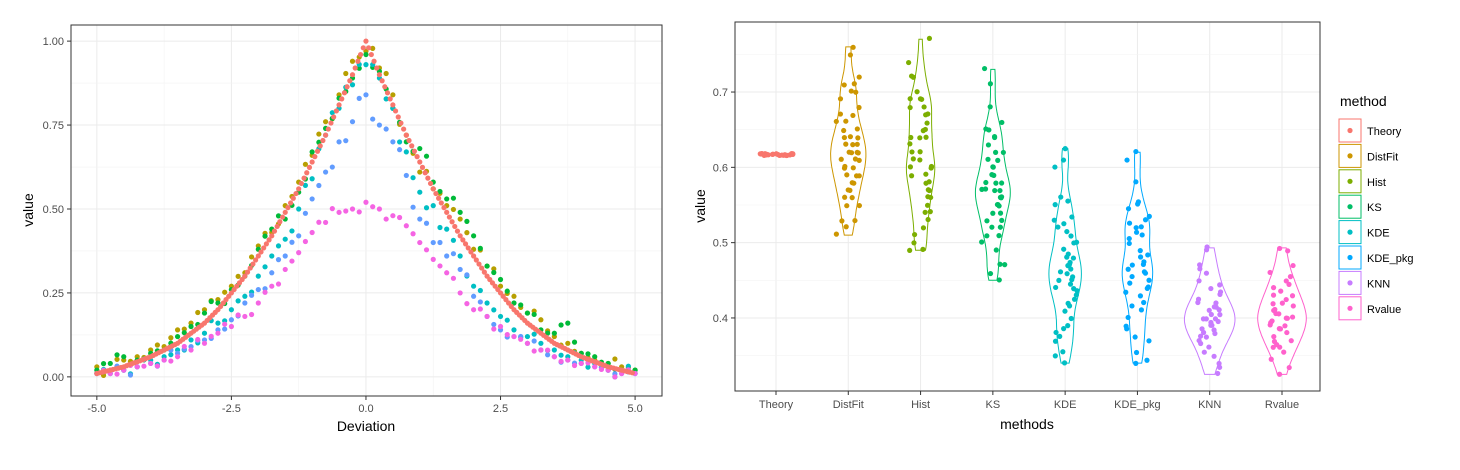 The width and height of the screenshot is (1460, 470). Describe the element at coordinates (1350, 181) in the screenshot. I see `legend-dot-Hist` at that location.